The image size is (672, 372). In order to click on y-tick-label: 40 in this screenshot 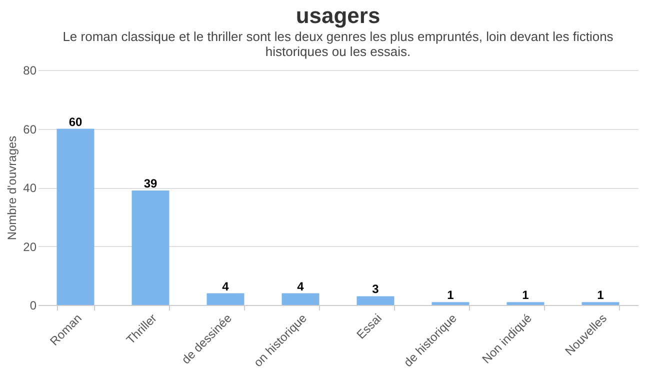, I will do `click(30, 188)`.